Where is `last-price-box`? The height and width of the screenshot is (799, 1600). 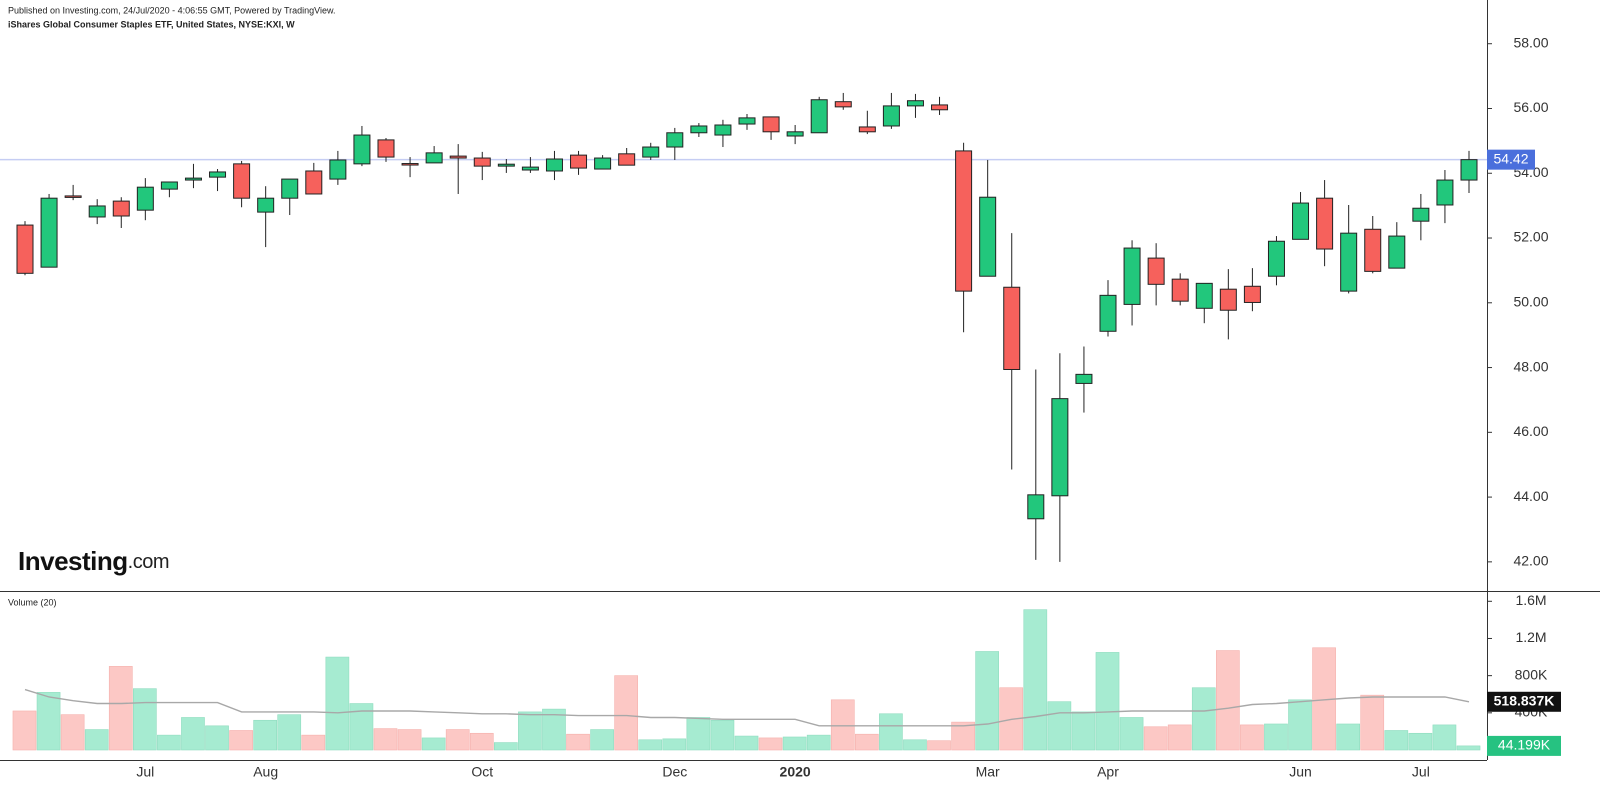
last-price-box is located at coordinates (1511, 159).